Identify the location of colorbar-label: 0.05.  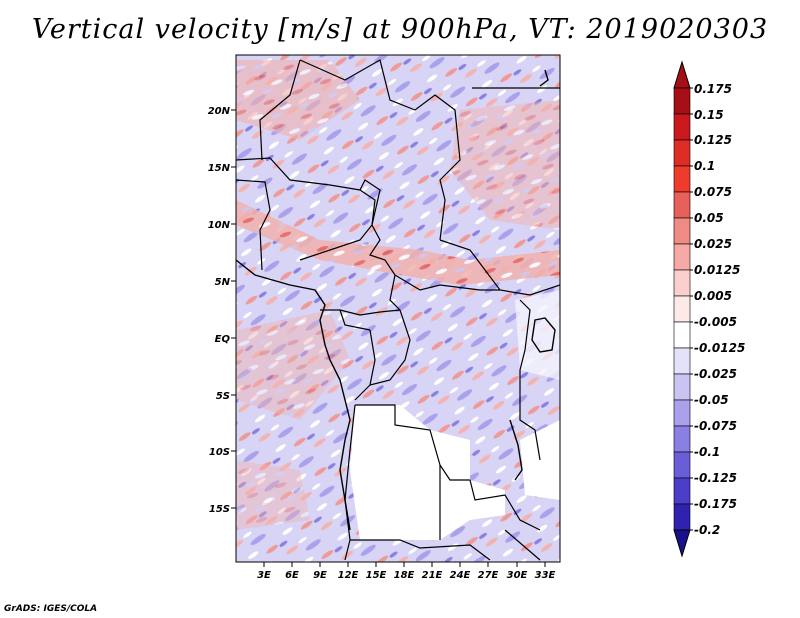
(709, 218).